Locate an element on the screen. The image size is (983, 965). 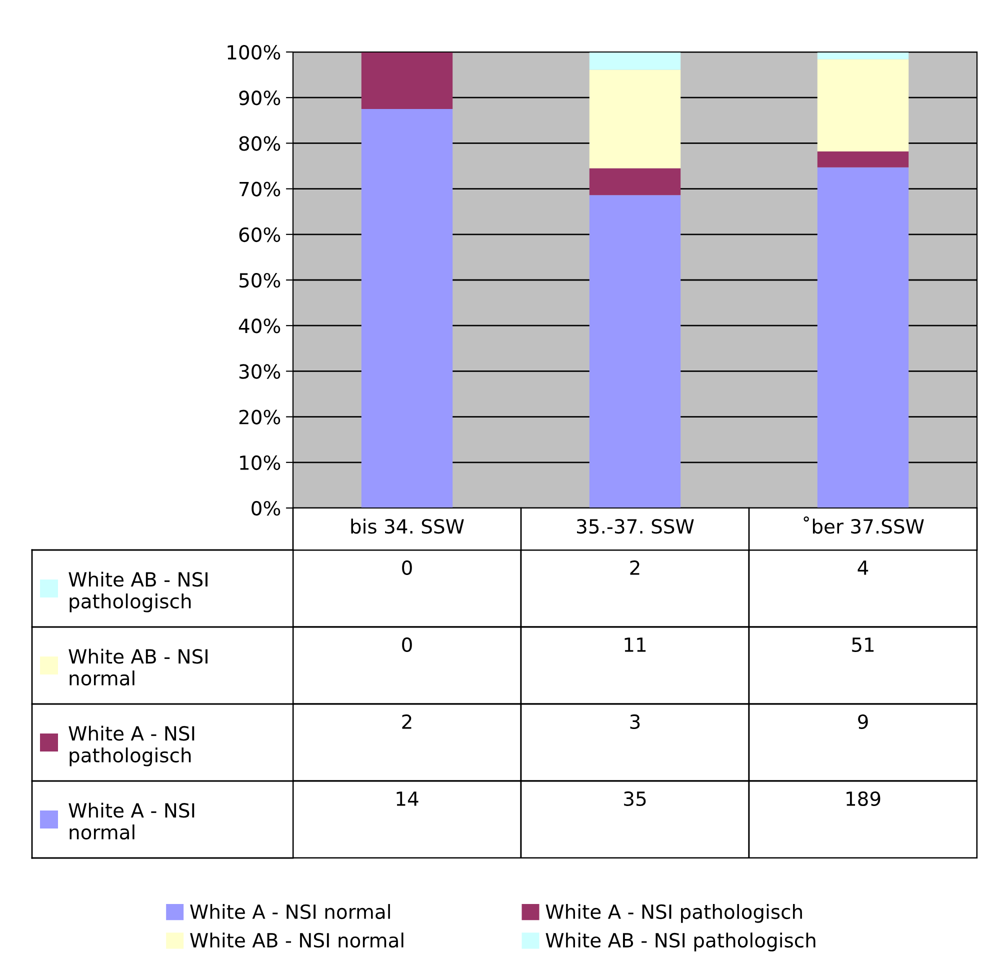
y-tick-label: White A - NSI normal is located at coordinates (131, 821).